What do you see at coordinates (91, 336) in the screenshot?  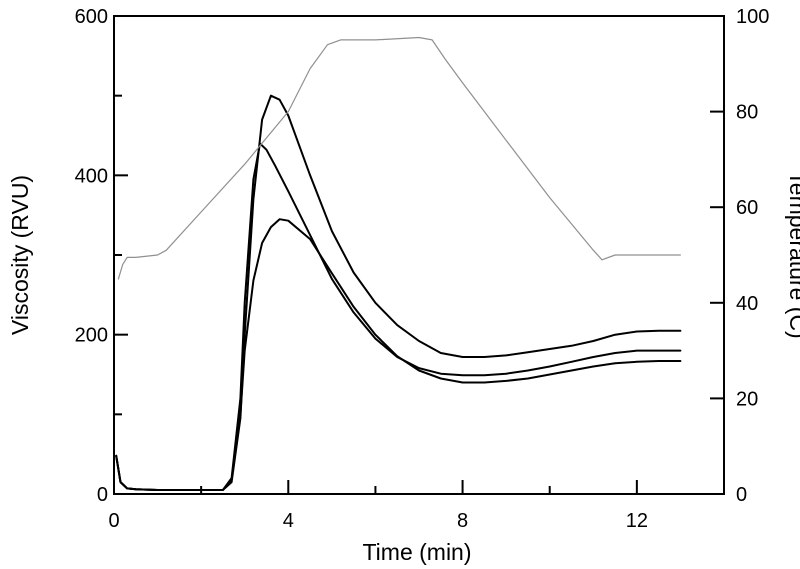 I see `y-left-tick-label: 200` at bounding box center [91, 336].